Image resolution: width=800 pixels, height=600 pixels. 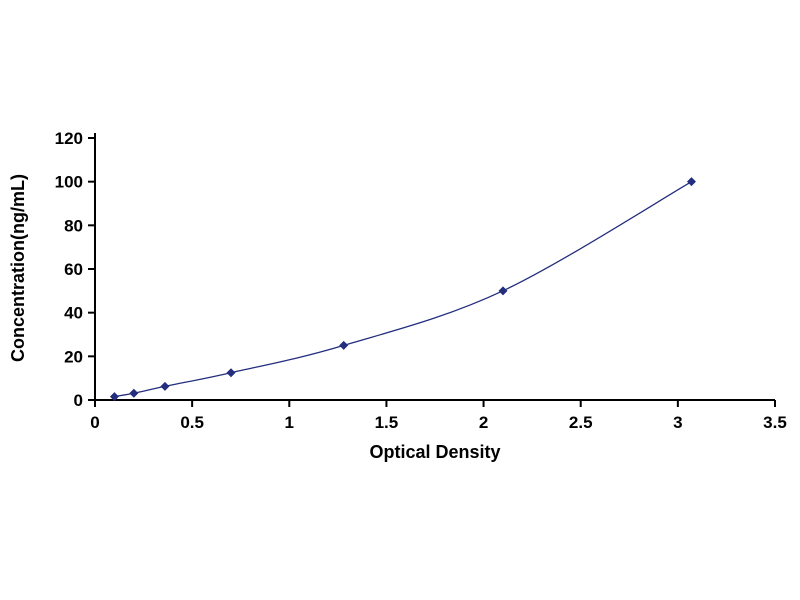 What do you see at coordinates (18, 268) in the screenshot?
I see `y-axis-title: Concentration(ng/mL)` at bounding box center [18, 268].